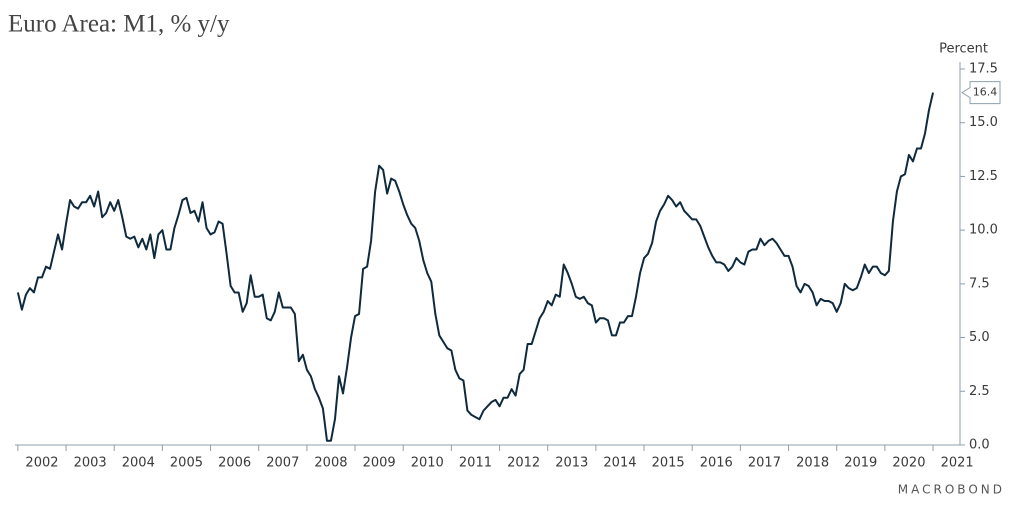 The height and width of the screenshot is (510, 1012). What do you see at coordinates (957, 463) in the screenshot?
I see `x-tick-label: 2021` at bounding box center [957, 463].